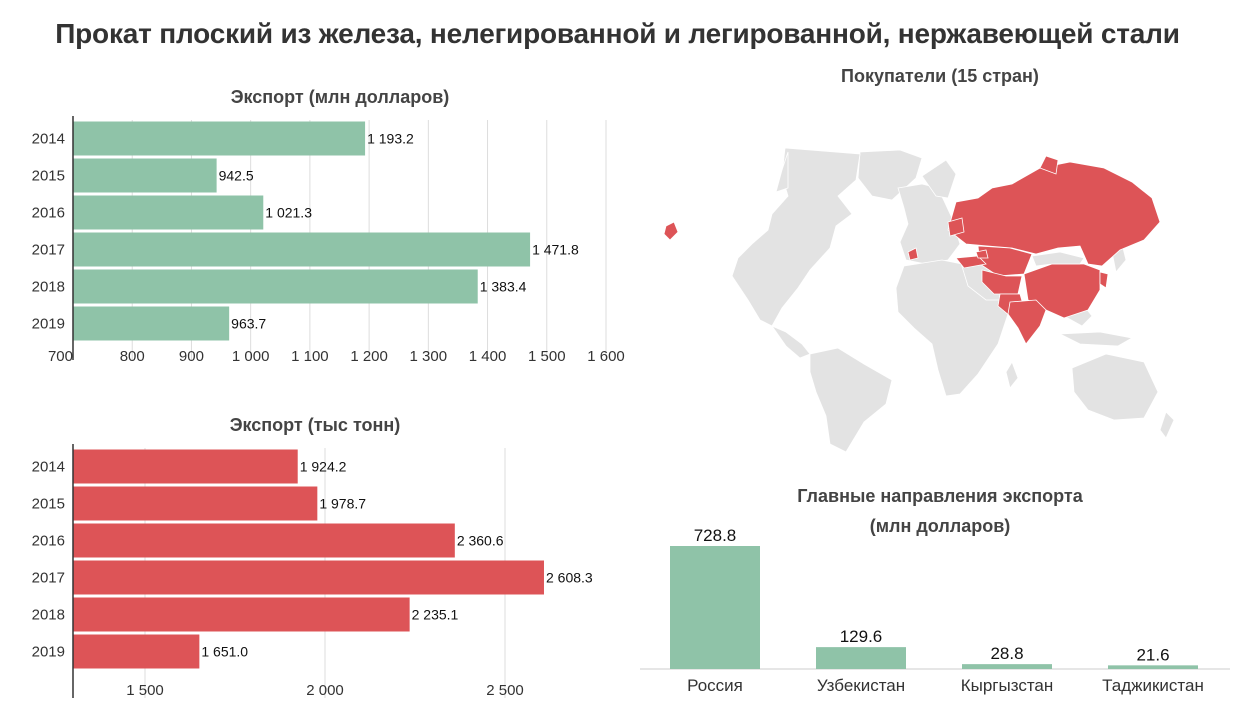 This screenshot has width=1235, height=726. What do you see at coordinates (505, 690) in the screenshot?
I see `tick-label: 2 500` at bounding box center [505, 690].